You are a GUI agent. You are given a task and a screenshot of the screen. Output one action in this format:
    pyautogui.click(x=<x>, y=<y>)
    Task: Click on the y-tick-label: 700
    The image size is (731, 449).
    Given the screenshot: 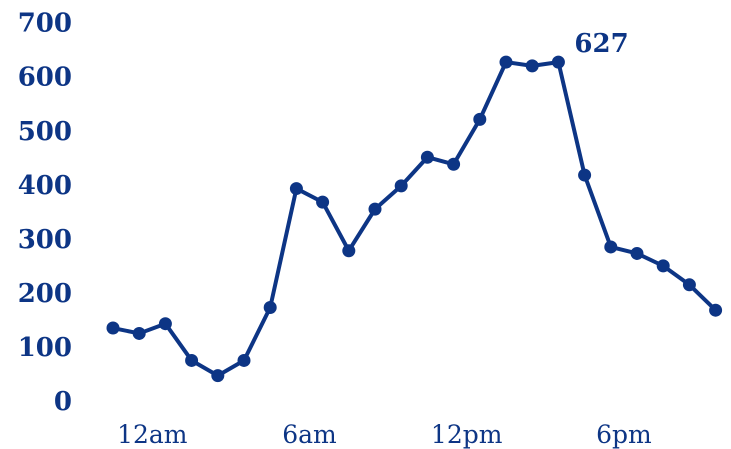 What is the action you would take?
    pyautogui.click(x=45, y=24)
    